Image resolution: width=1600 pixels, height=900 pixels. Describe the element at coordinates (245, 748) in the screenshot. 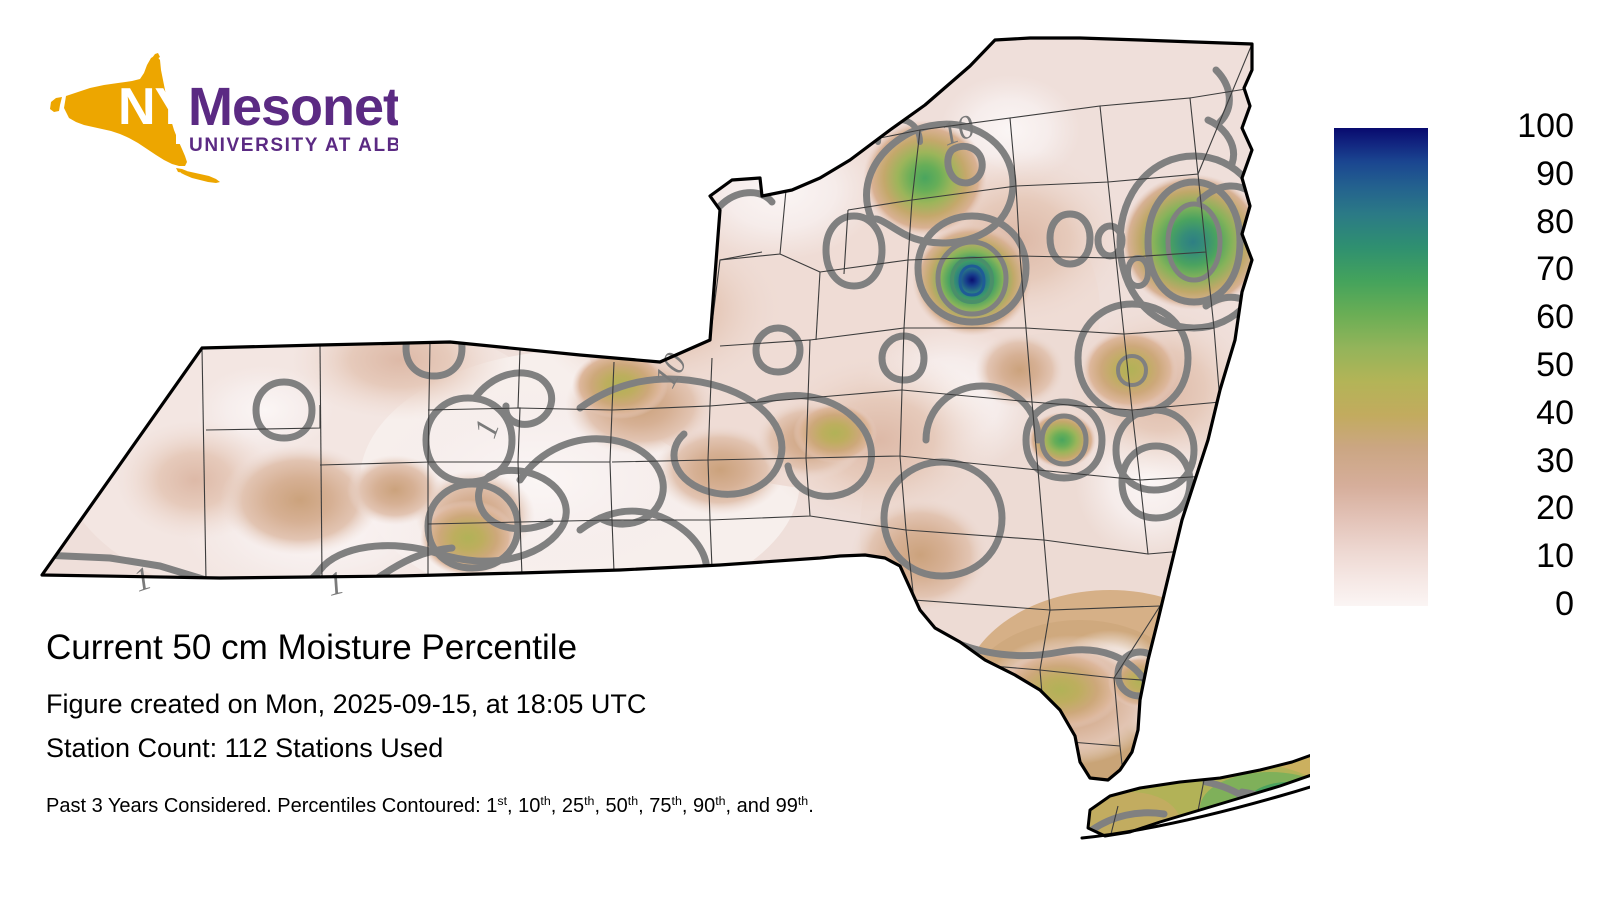

I see `station-count-label: Station Count: 112 Stations Used` at that location.